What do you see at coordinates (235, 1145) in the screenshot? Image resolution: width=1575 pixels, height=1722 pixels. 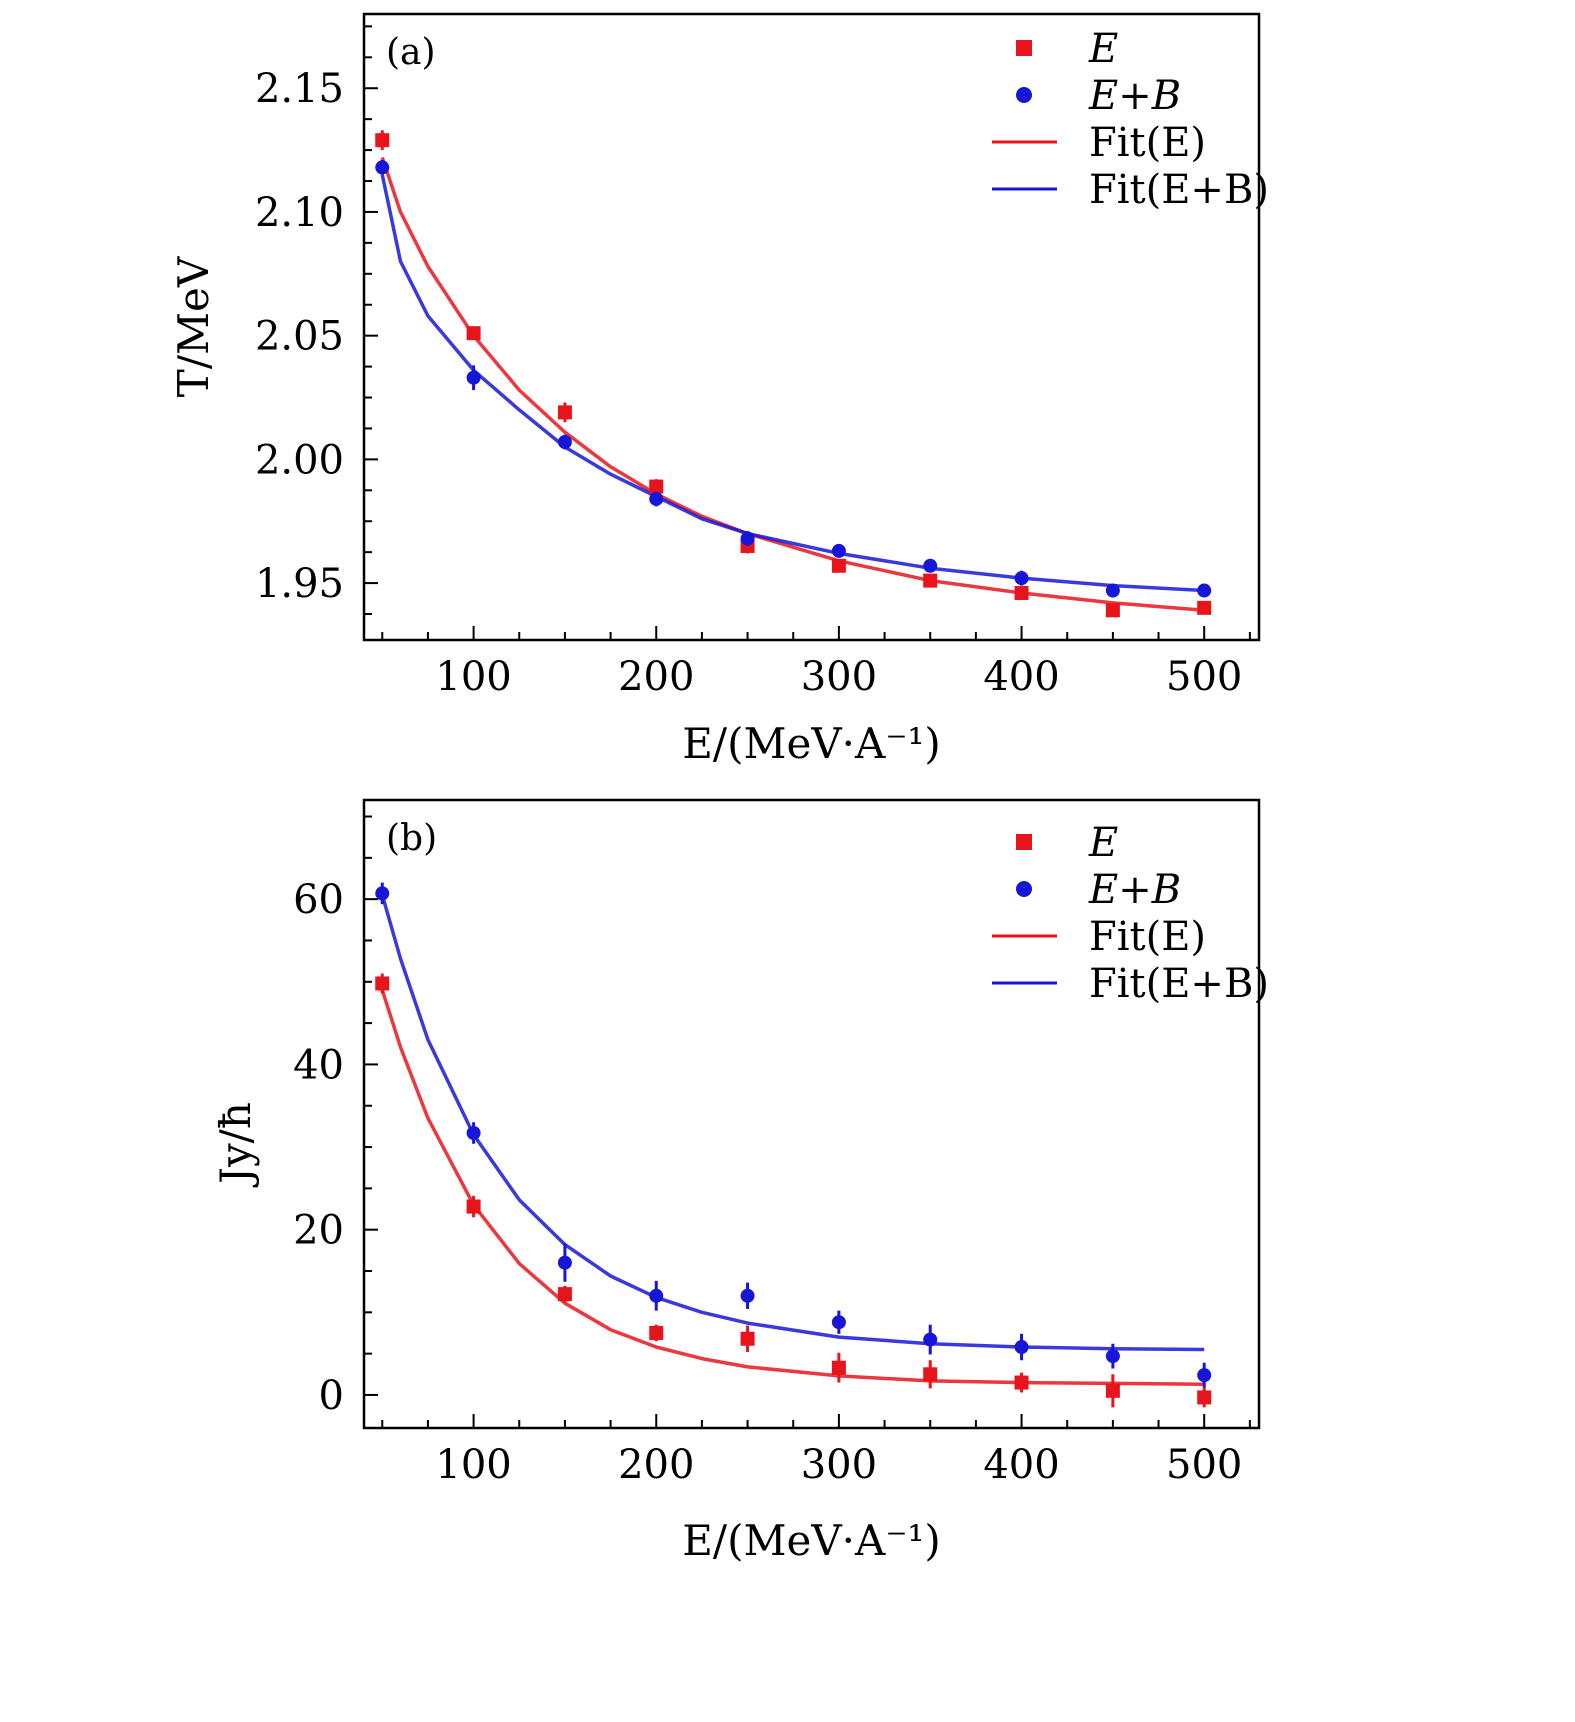 I see `y-axis-label: Jy/ħ` at bounding box center [235, 1145].